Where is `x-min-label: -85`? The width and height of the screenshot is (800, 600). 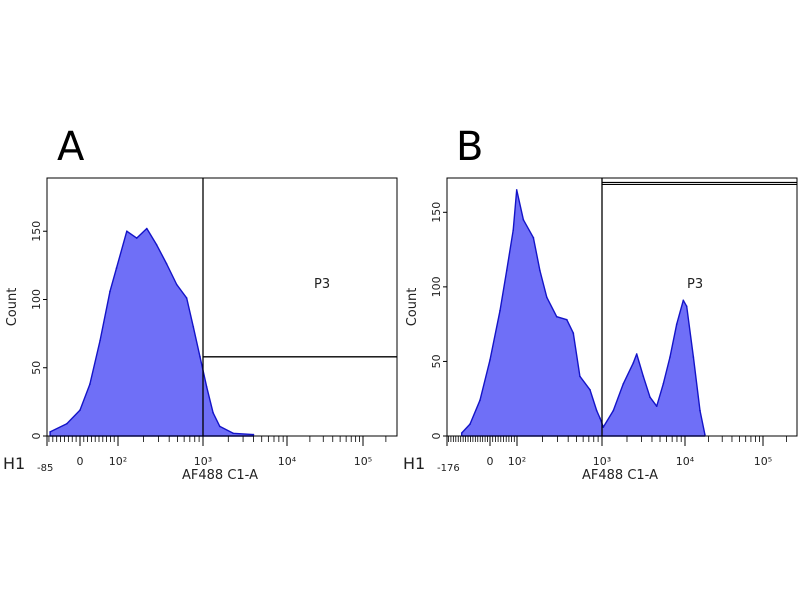
x-min-label: -85 is located at coordinates (45, 468).